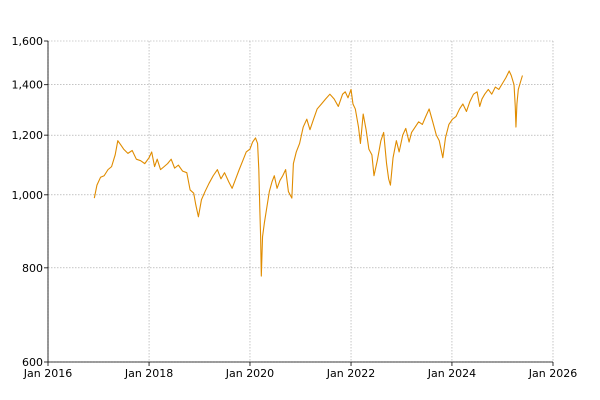 This screenshot has width=600, height=400. I want to click on y-tick-label: 600, so click(32, 362).